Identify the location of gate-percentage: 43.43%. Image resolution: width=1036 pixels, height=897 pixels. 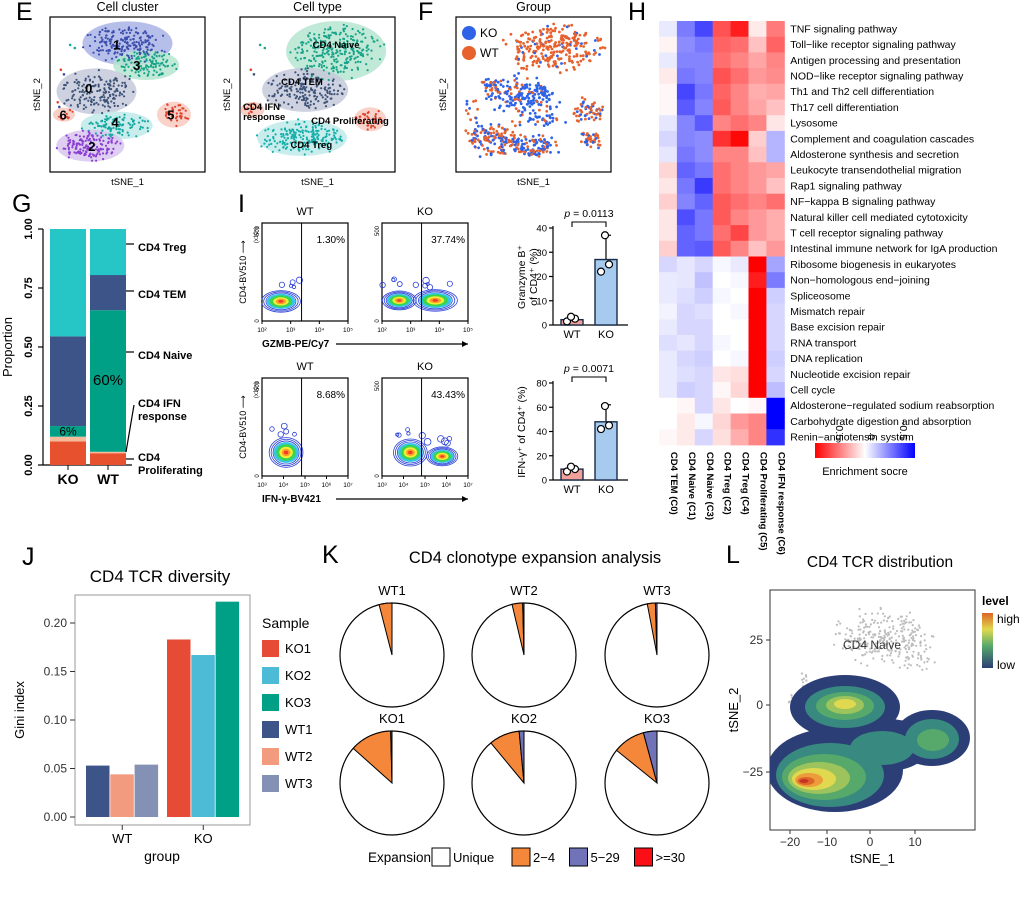
(448, 395).